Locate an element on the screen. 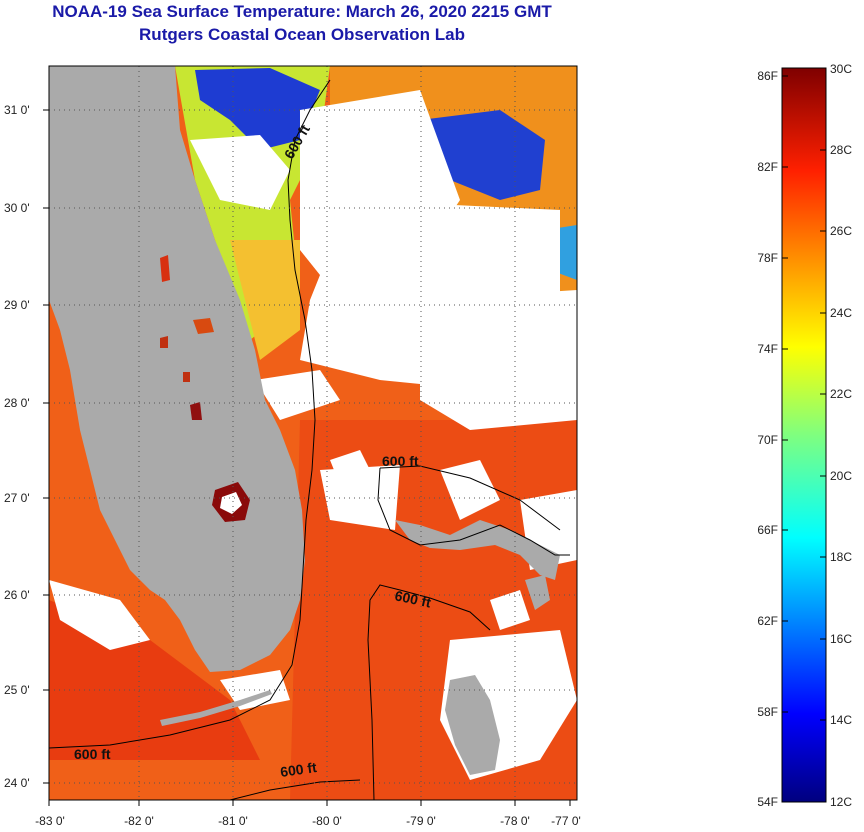 Image resolution: width=864 pixels, height=832 pixels. colorbar-f-label: 78F is located at coordinates (767, 258).